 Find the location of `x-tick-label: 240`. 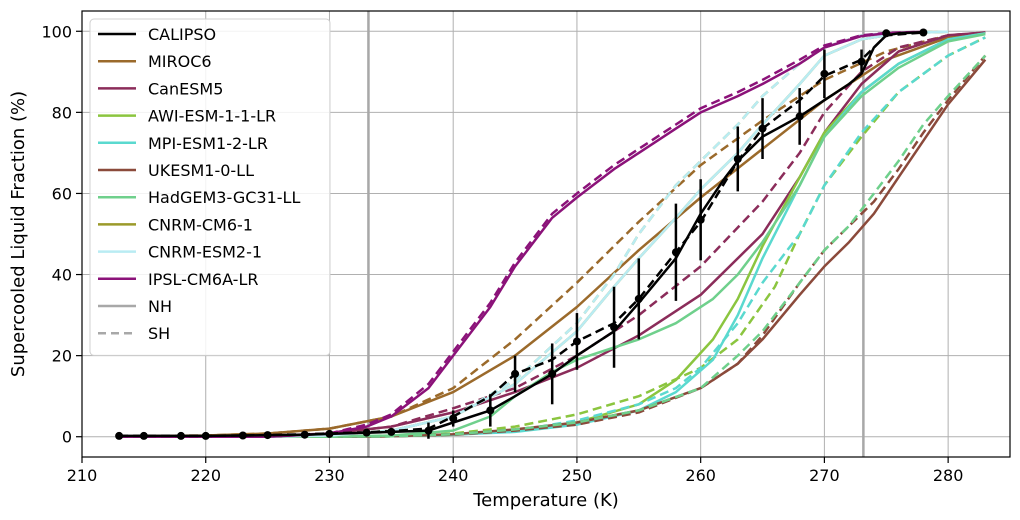

x-tick-label: 240 is located at coordinates (453, 475).